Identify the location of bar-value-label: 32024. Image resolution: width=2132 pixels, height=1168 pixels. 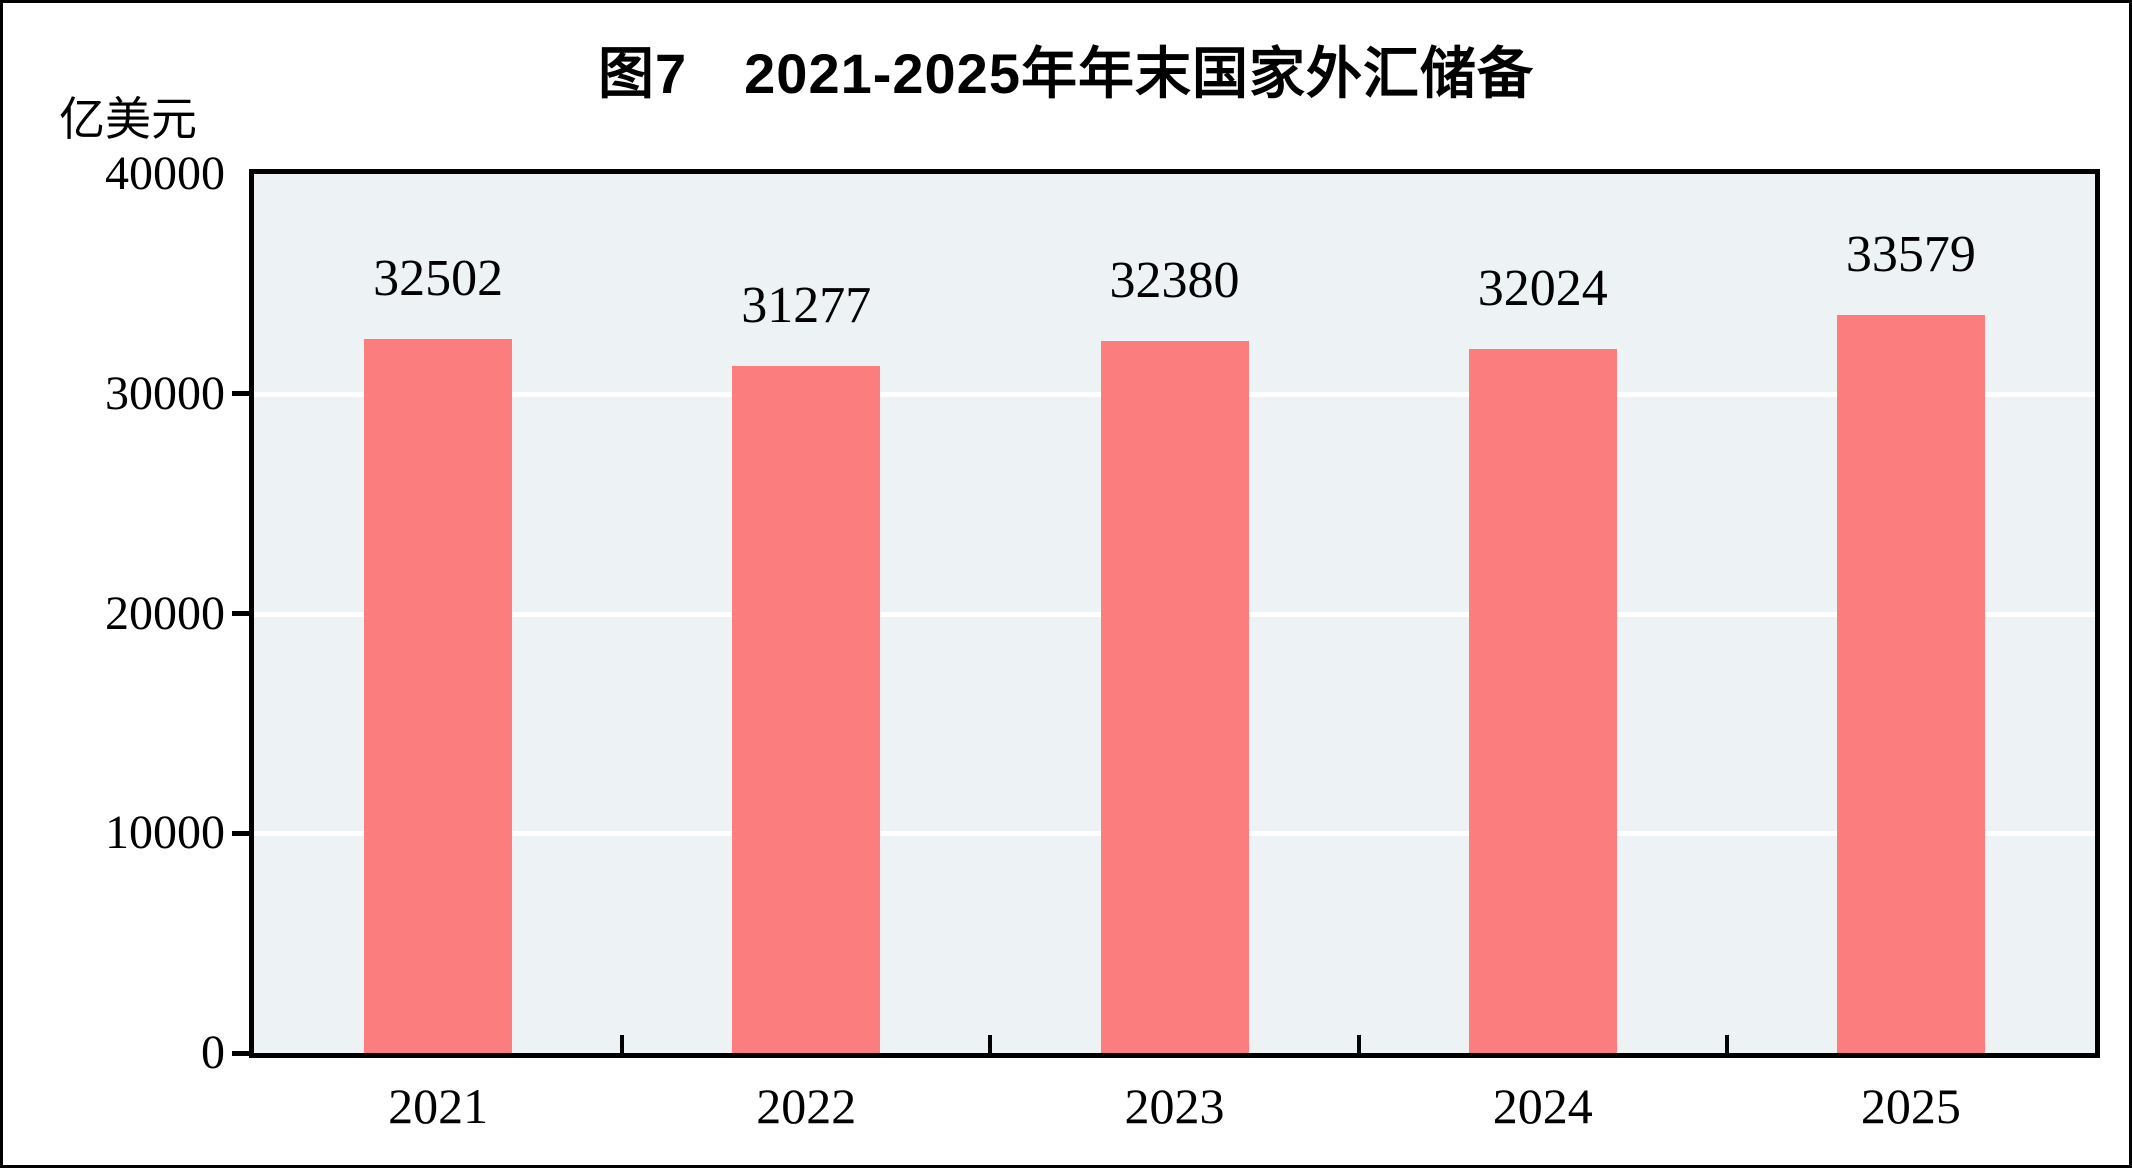
(1542, 289).